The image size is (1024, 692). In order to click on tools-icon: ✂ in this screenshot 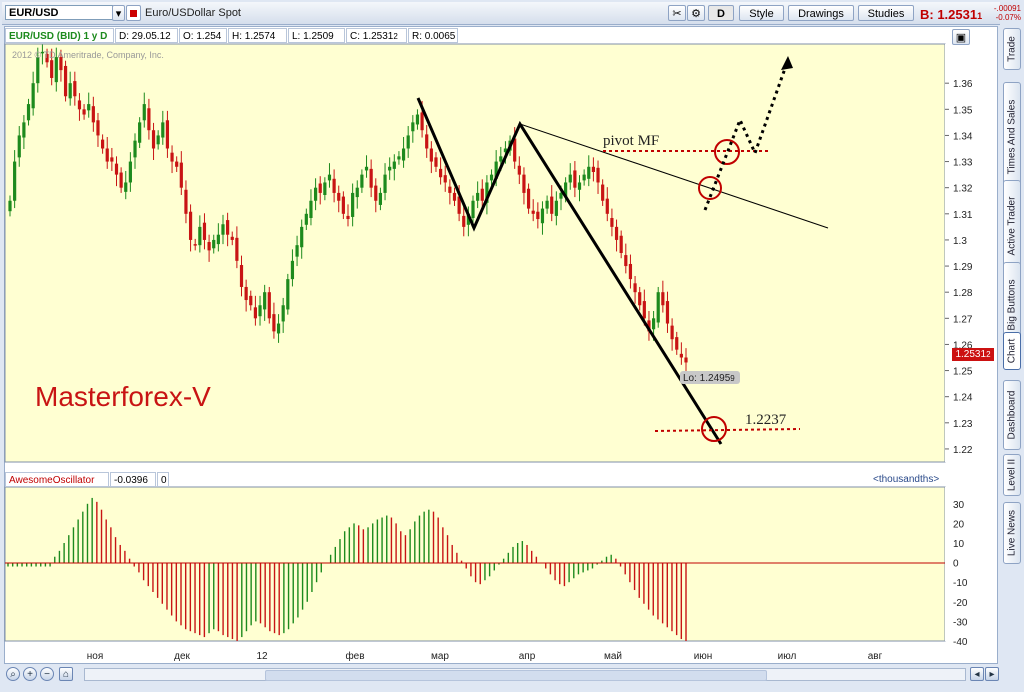, I will do `click(677, 13)`.